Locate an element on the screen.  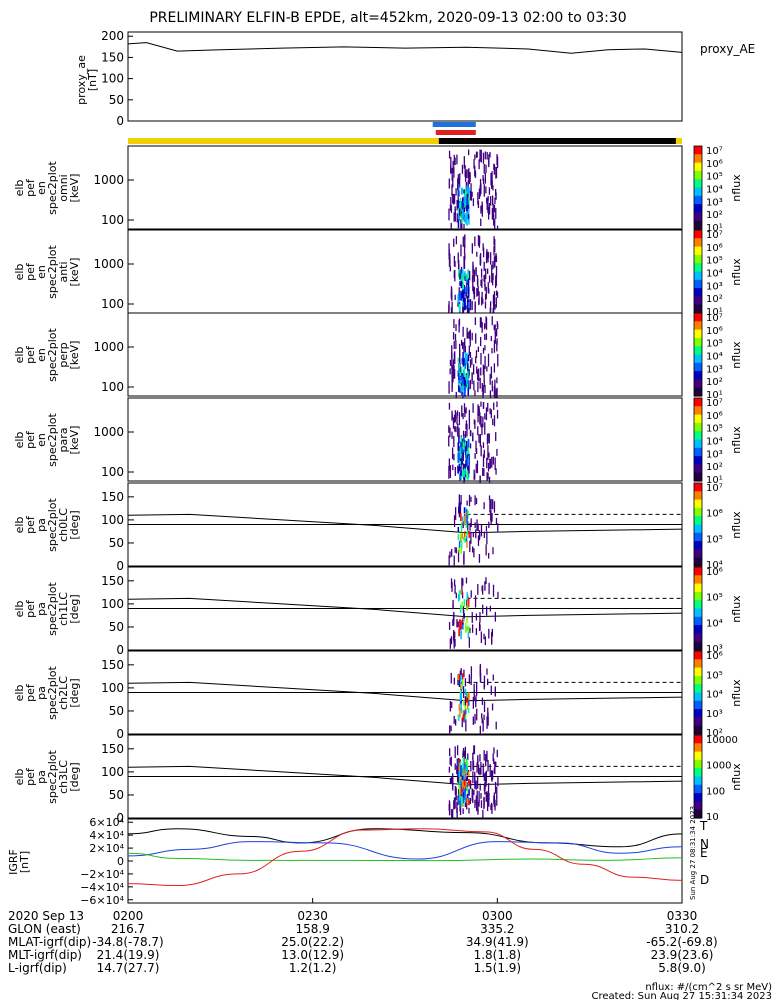
spec-colorbar-3-frame is located at coordinates (698, 439).